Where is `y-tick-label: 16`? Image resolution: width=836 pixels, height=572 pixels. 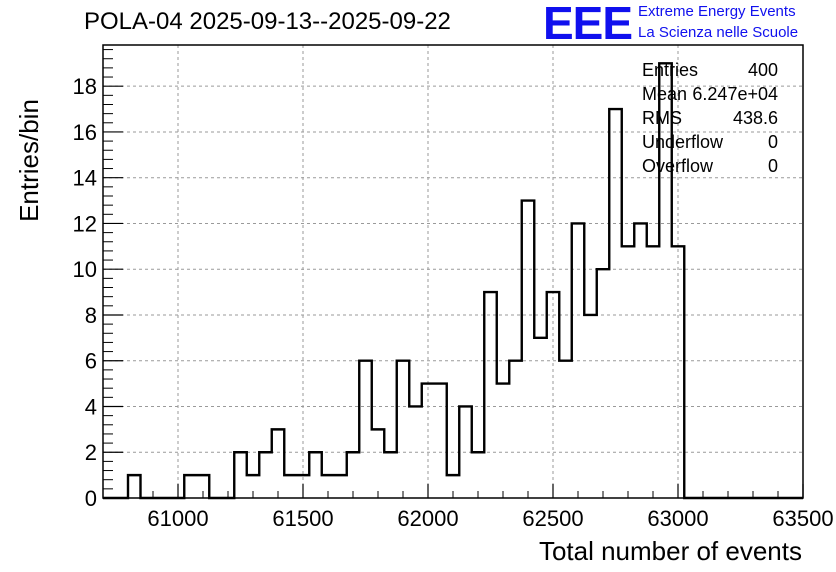
y-tick-label: 16 is located at coordinates (85, 132).